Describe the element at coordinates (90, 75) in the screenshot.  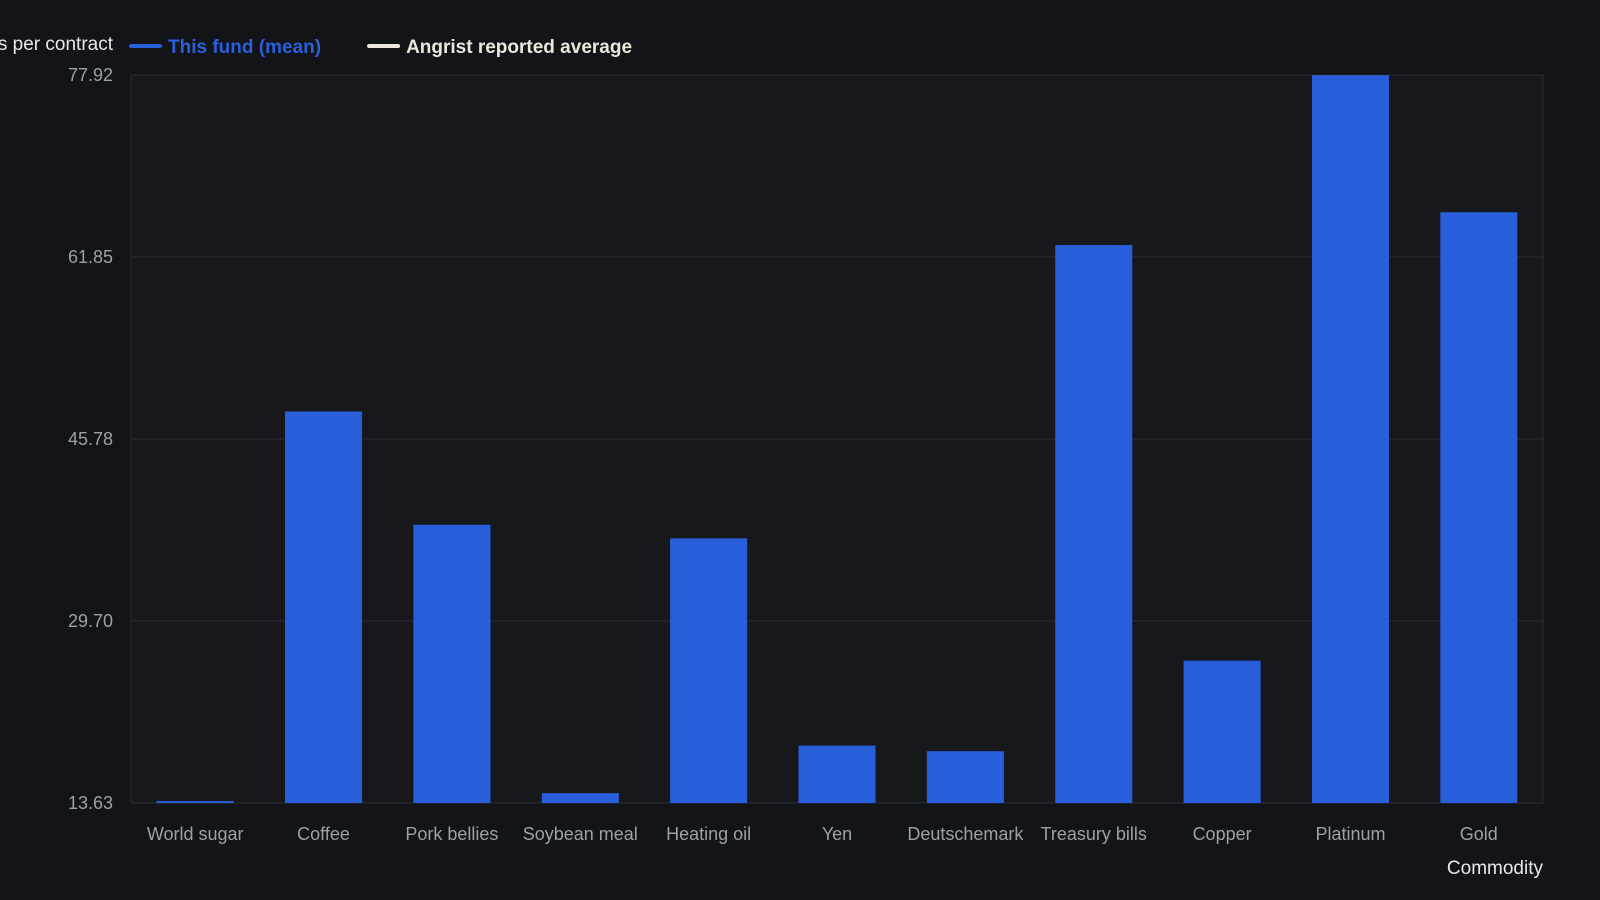
I see `y-tick-label: 77.92` at that location.